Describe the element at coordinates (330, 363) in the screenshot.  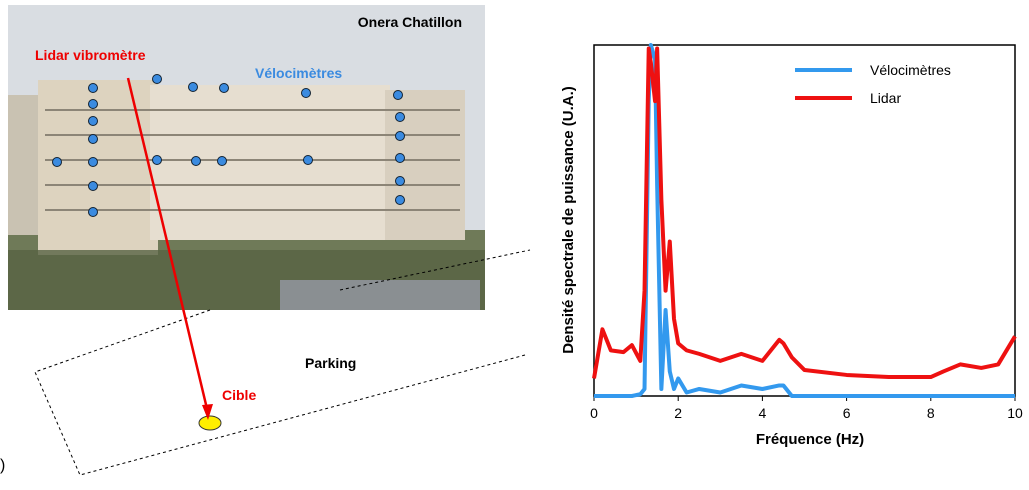
I see `parking-label: Parking` at that location.